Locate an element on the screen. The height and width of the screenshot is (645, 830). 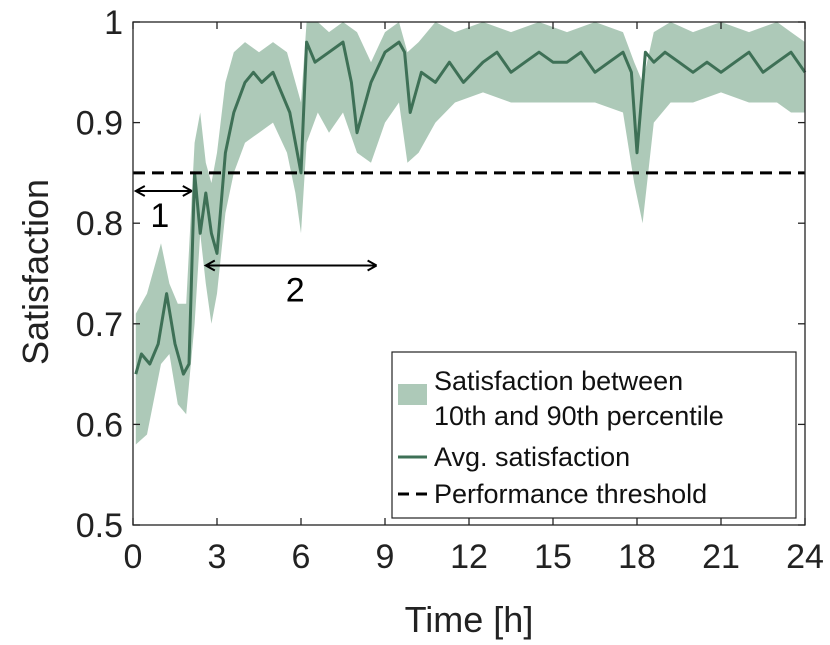
y-tick-label: 0.5 is located at coordinates (99, 526).